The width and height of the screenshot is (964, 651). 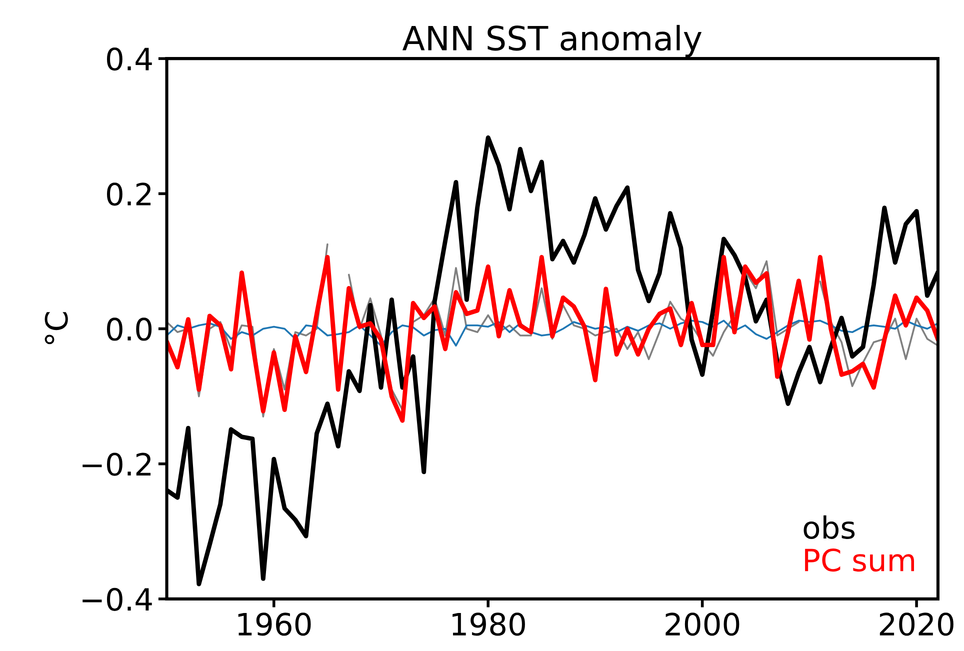 I want to click on y-tick-label: 0.4, so click(x=129, y=59).